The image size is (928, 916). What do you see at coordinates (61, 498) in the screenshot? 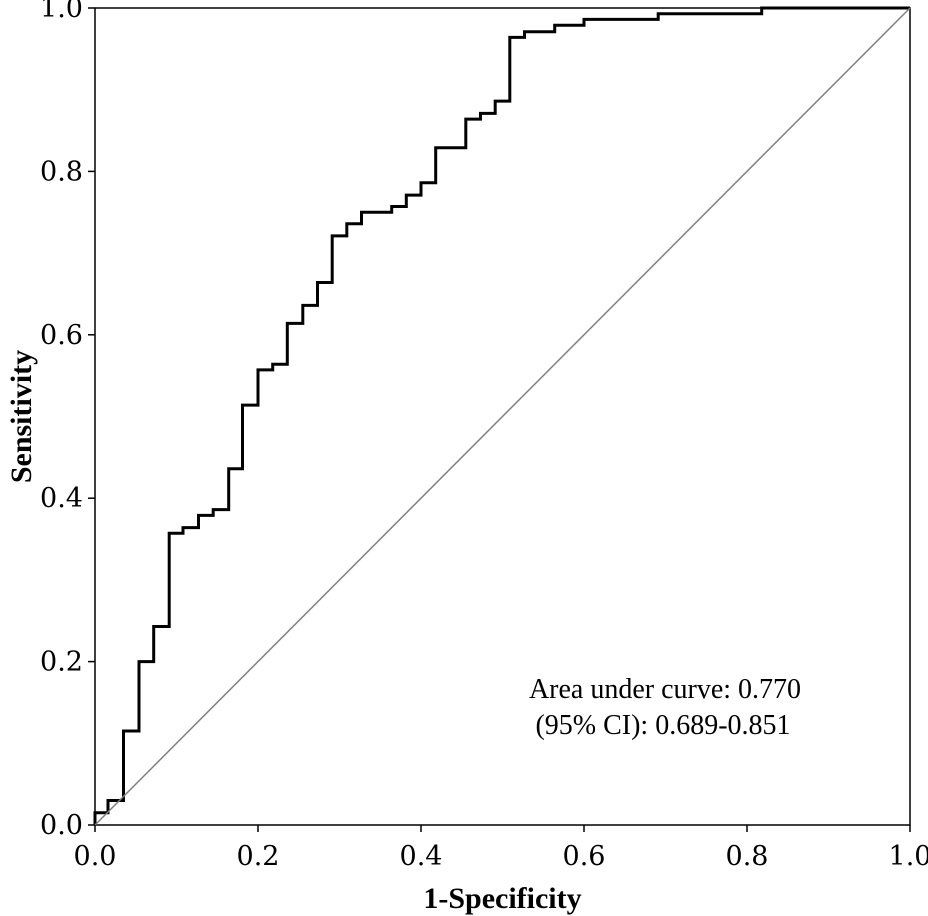
I see `y-tick-label: 0.4` at bounding box center [61, 498].